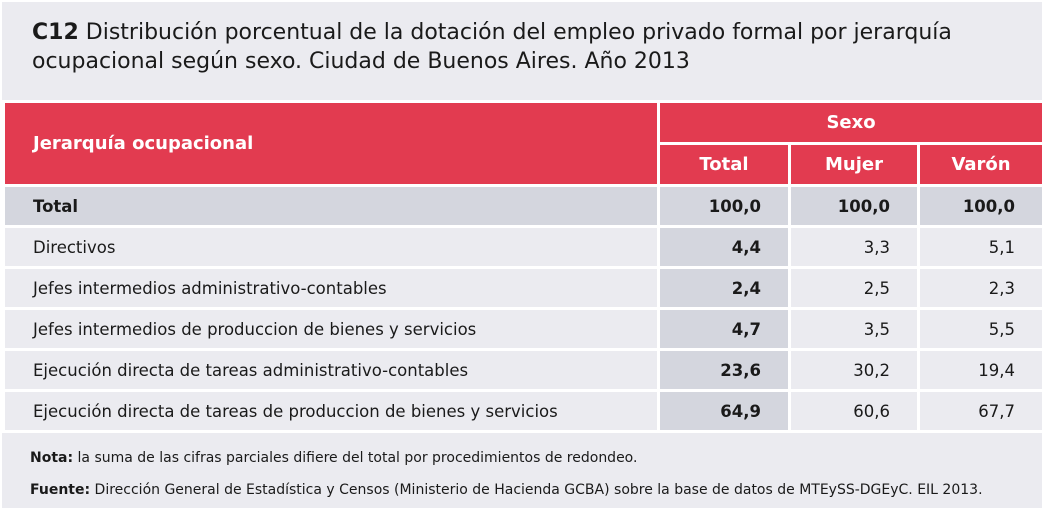  I want to click on cell-mujer: 100,0, so click(854, 206).